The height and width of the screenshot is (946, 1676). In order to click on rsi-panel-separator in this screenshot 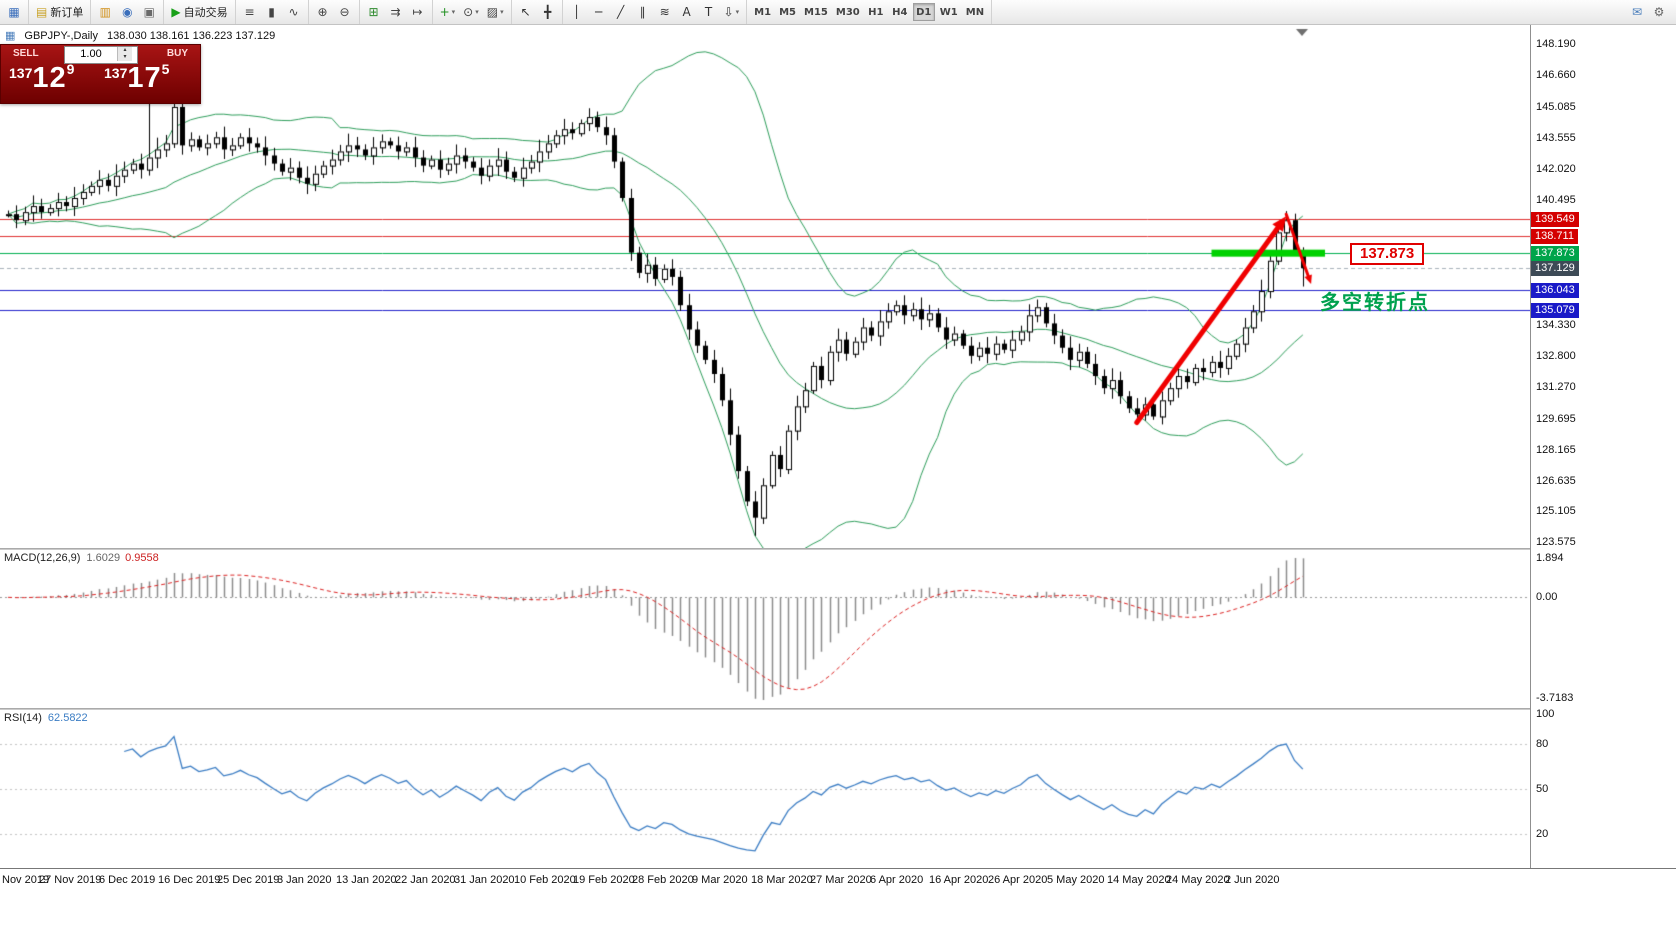, I will do `click(838, 709)`.